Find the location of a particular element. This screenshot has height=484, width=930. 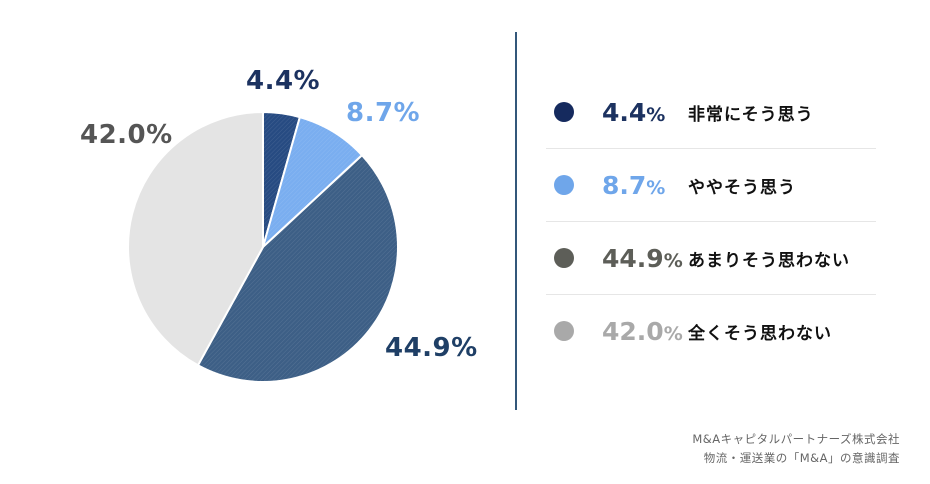

legend-value: 44.9% is located at coordinates (642, 258).